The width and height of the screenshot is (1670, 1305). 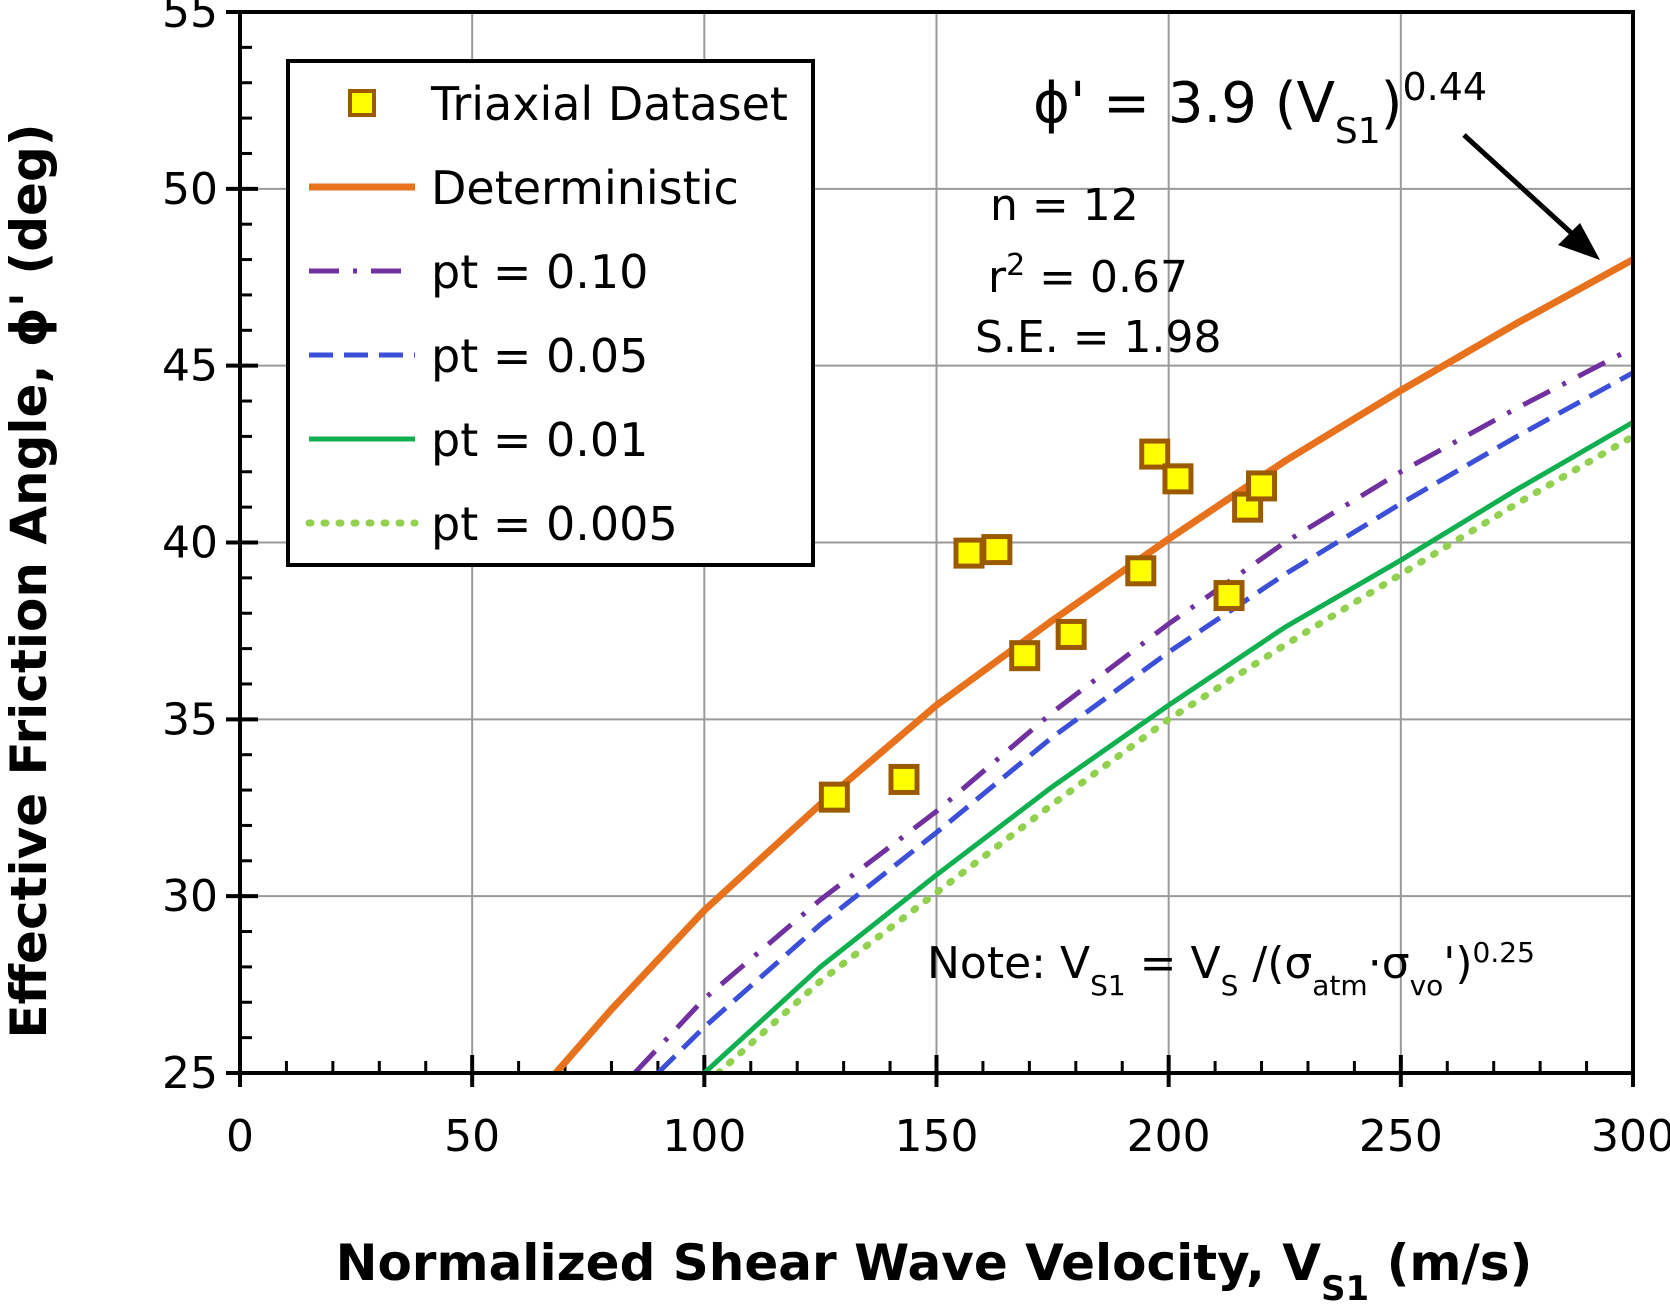 I want to click on equation-part: S1, so click(x=1358, y=131).